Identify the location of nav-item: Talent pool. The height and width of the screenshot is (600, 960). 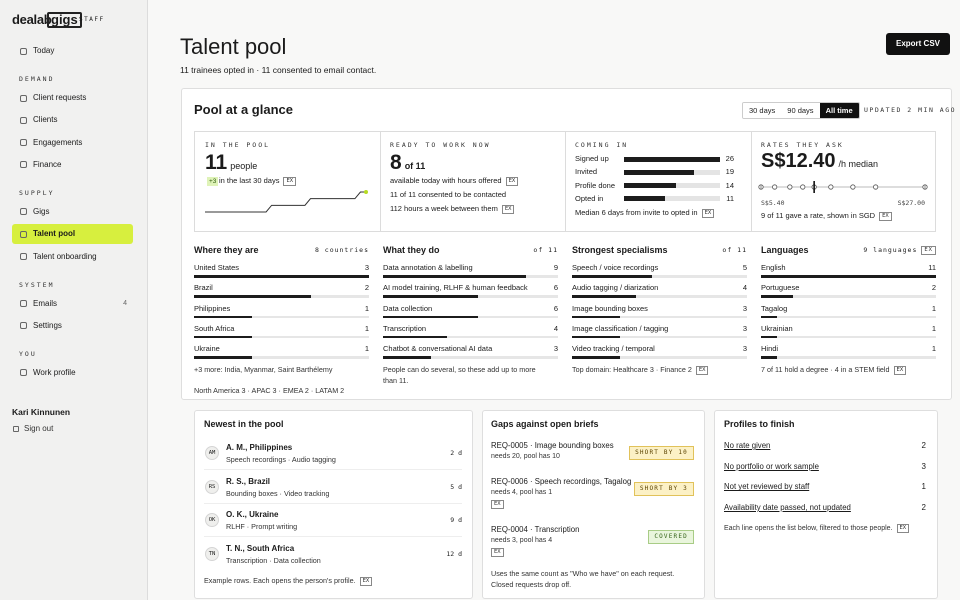
(54, 234).